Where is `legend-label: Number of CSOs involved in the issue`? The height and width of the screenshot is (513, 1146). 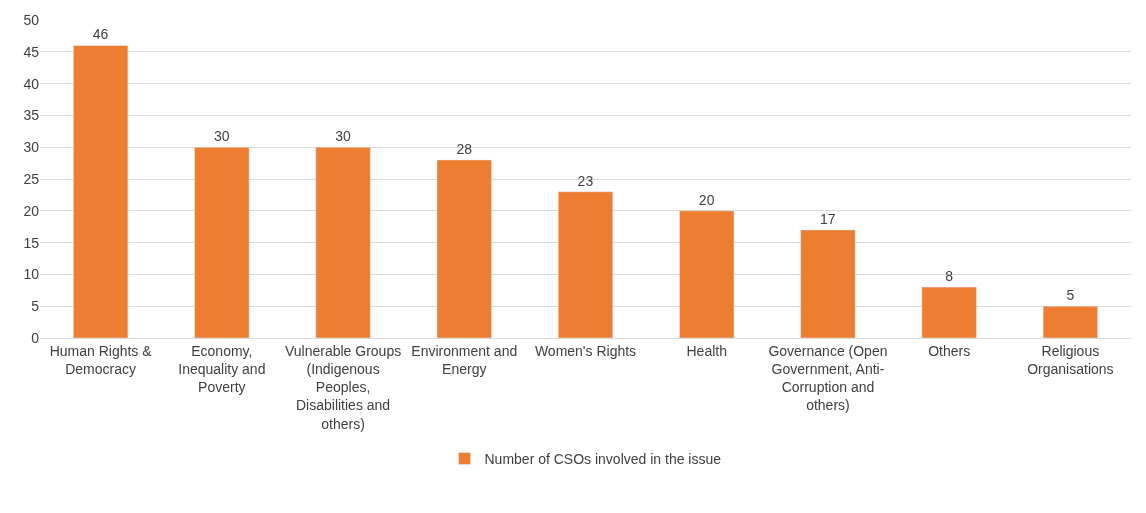 legend-label: Number of CSOs involved in the issue is located at coordinates (603, 459).